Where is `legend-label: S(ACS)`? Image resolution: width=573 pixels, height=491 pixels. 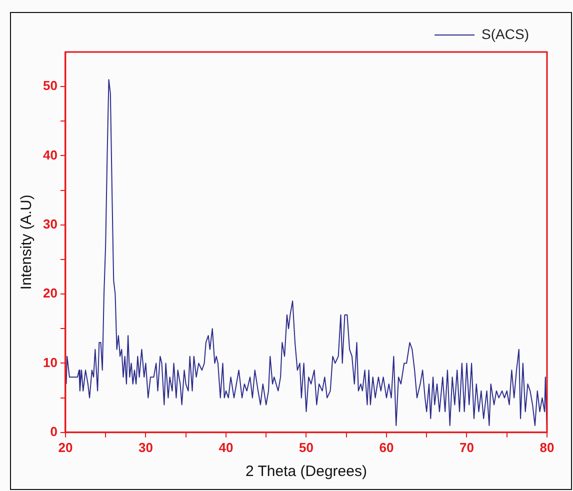
legend-label: S(ACS) is located at coordinates (506, 34).